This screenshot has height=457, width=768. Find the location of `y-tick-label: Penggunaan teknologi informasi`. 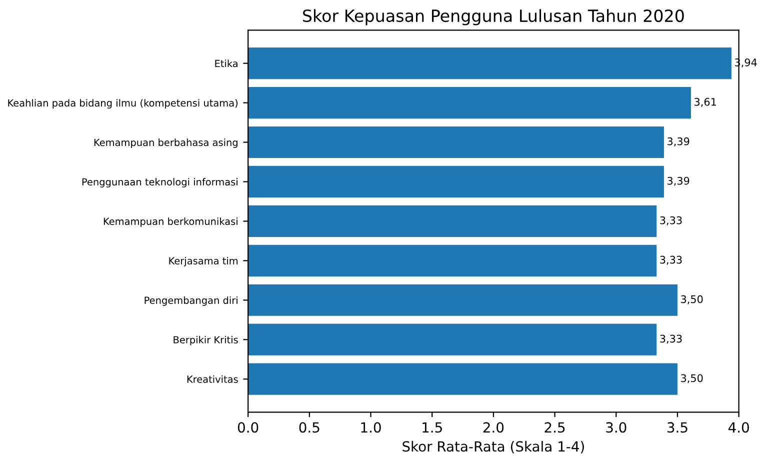

y-tick-label: Penggunaan teknologi informasi is located at coordinates (160, 183).